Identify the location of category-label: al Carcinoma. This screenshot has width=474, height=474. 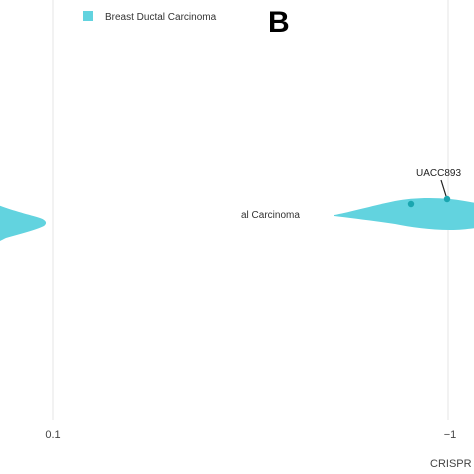
(270, 215).